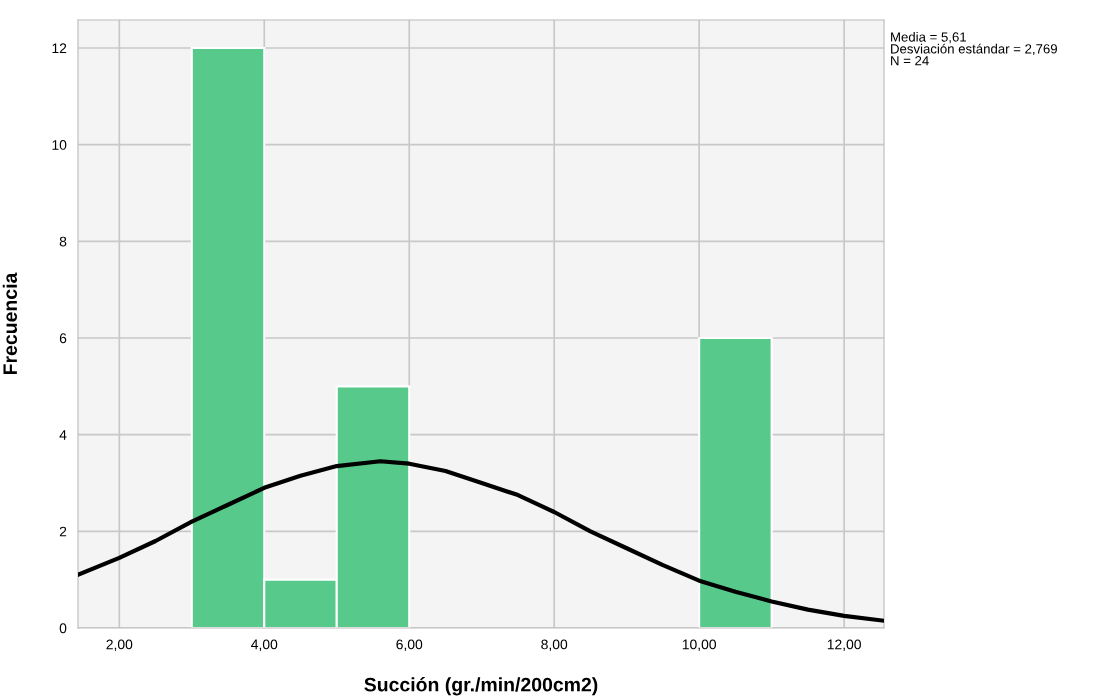 The image size is (1093, 697). I want to click on x-tick-label: 8,00, so click(554, 645).